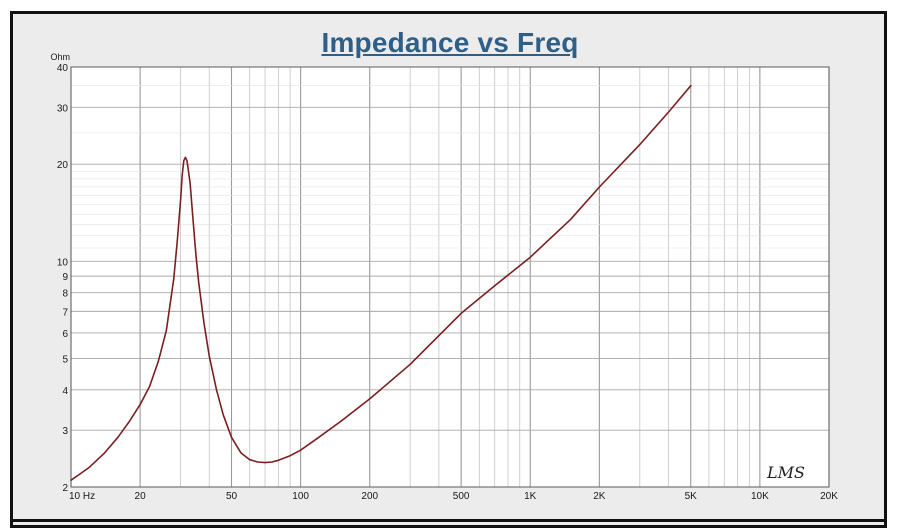  What do you see at coordinates (65, 277) in the screenshot?
I see `y-tick-label: 9` at bounding box center [65, 277].